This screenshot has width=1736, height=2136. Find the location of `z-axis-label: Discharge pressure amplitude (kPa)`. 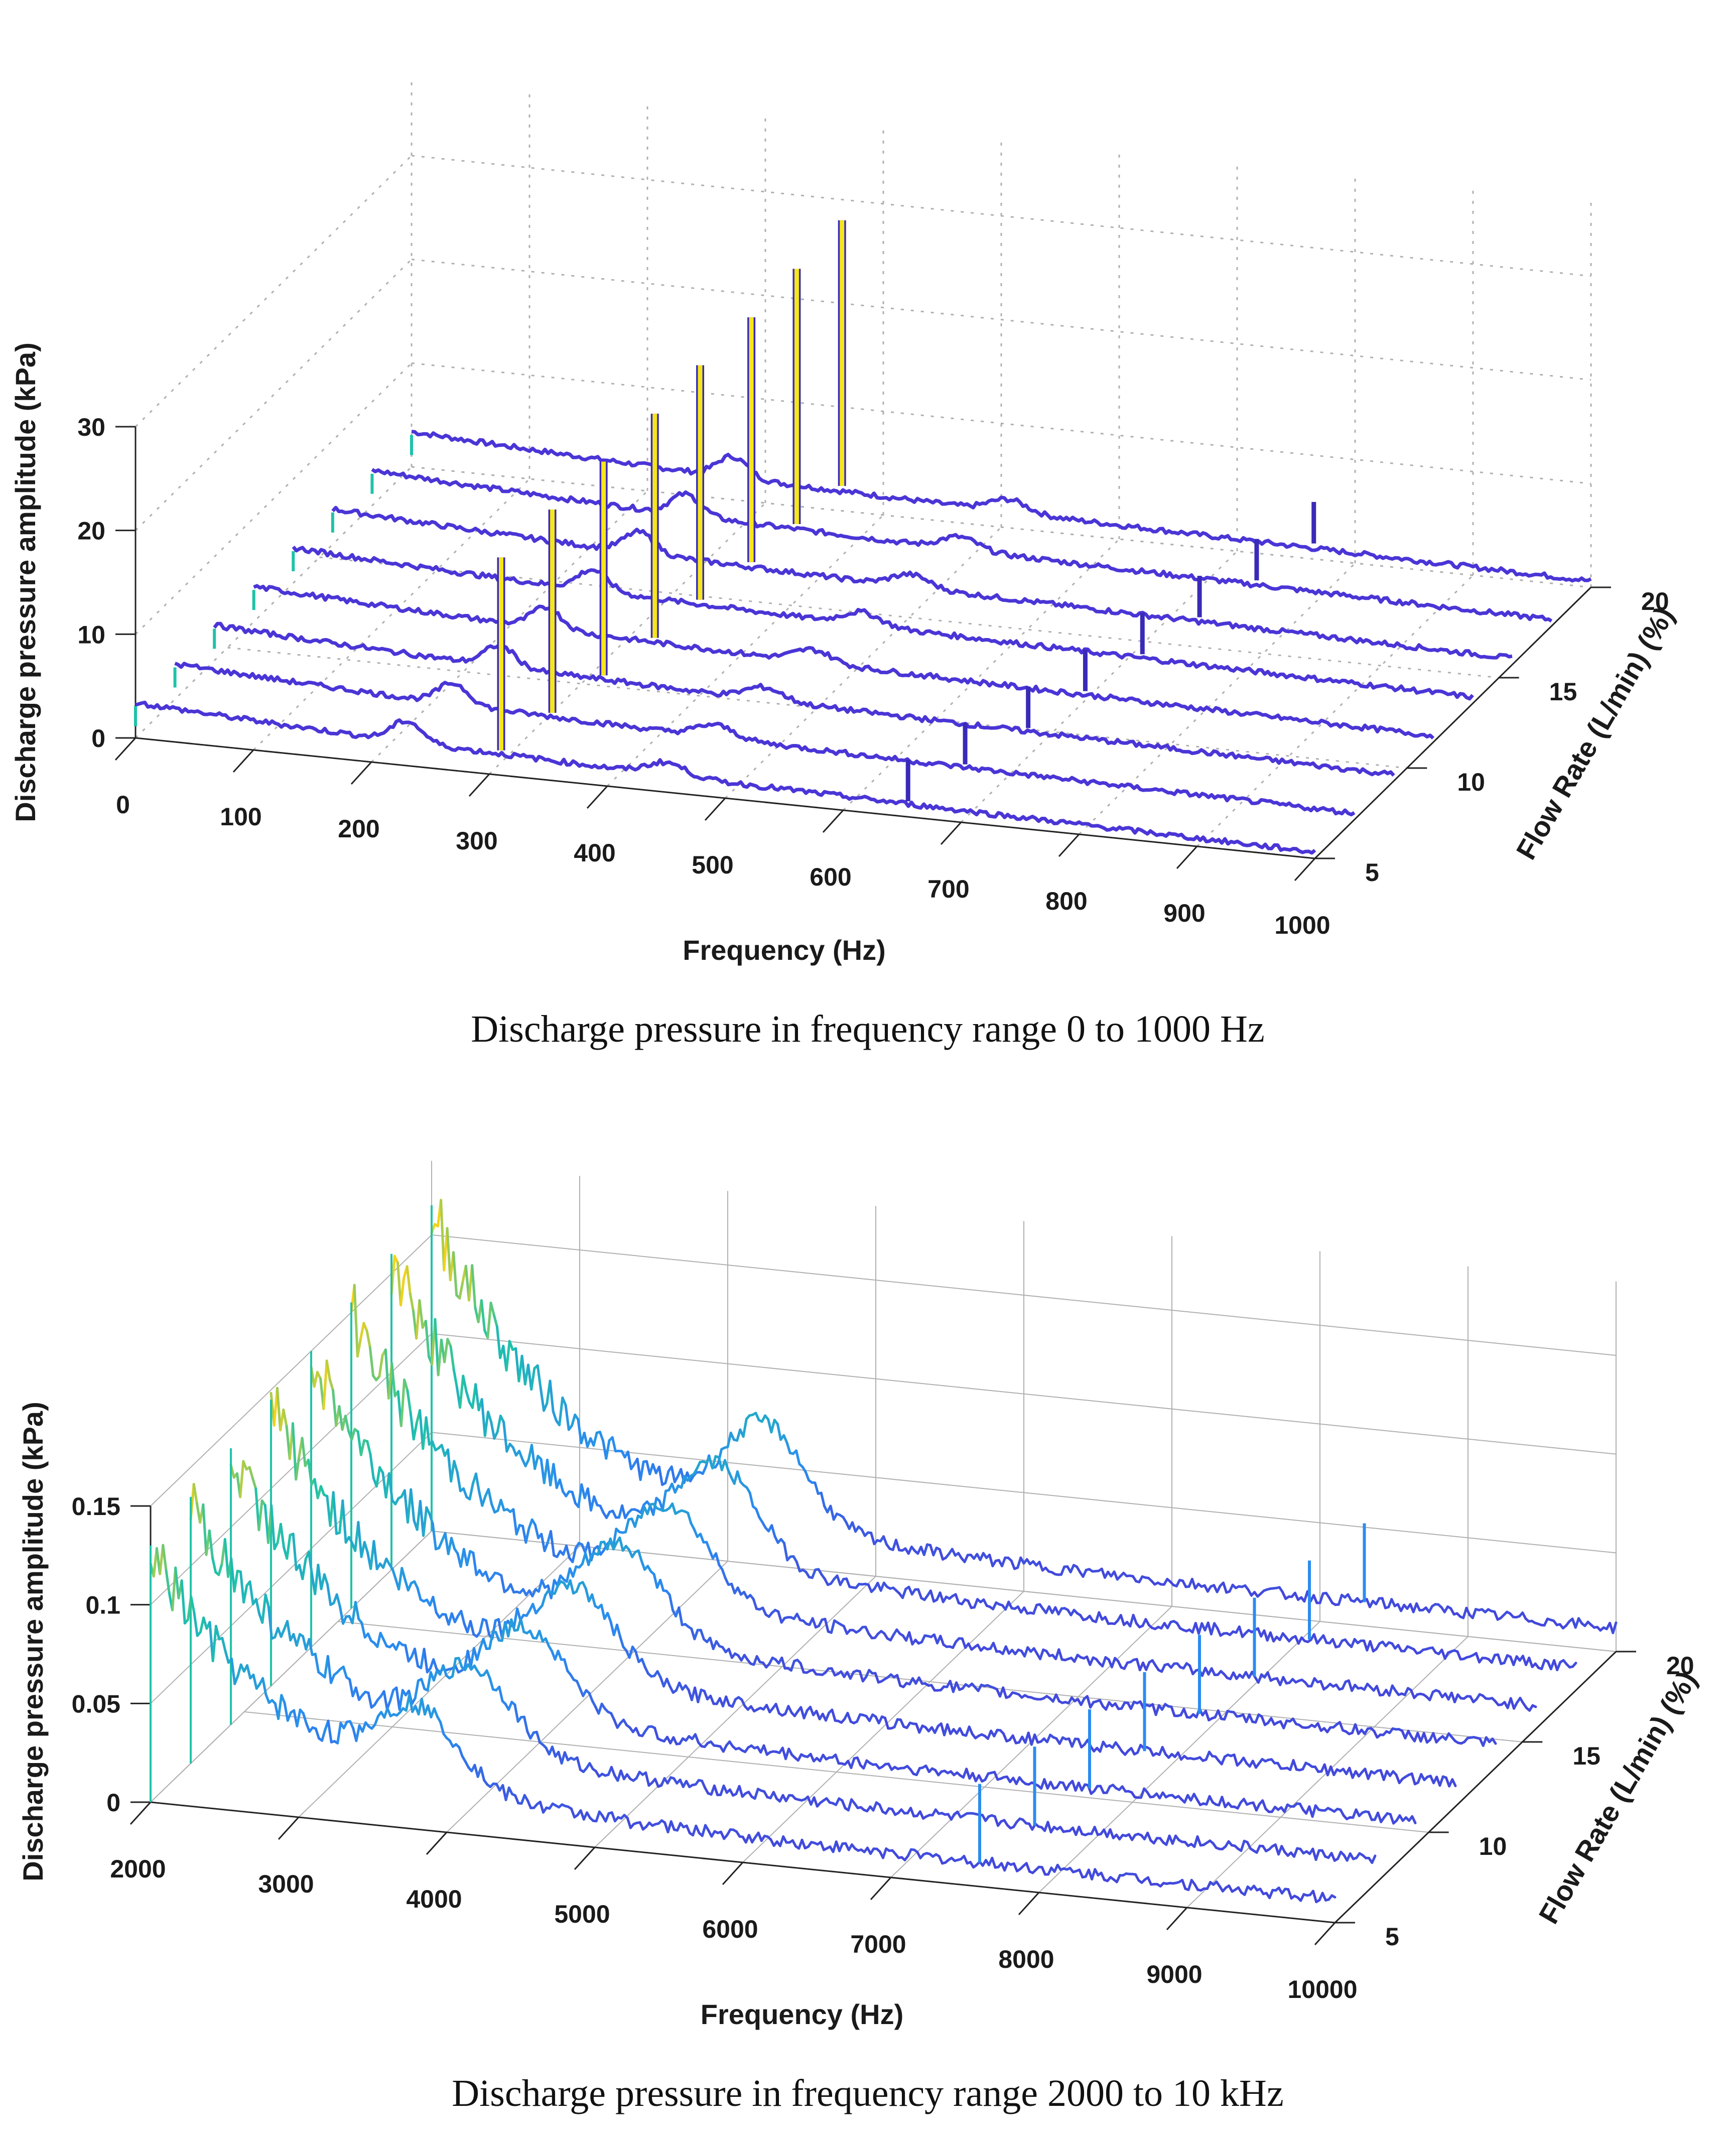

z-axis-label: Discharge pressure amplitude (kPa) is located at coordinates (33, 1641).